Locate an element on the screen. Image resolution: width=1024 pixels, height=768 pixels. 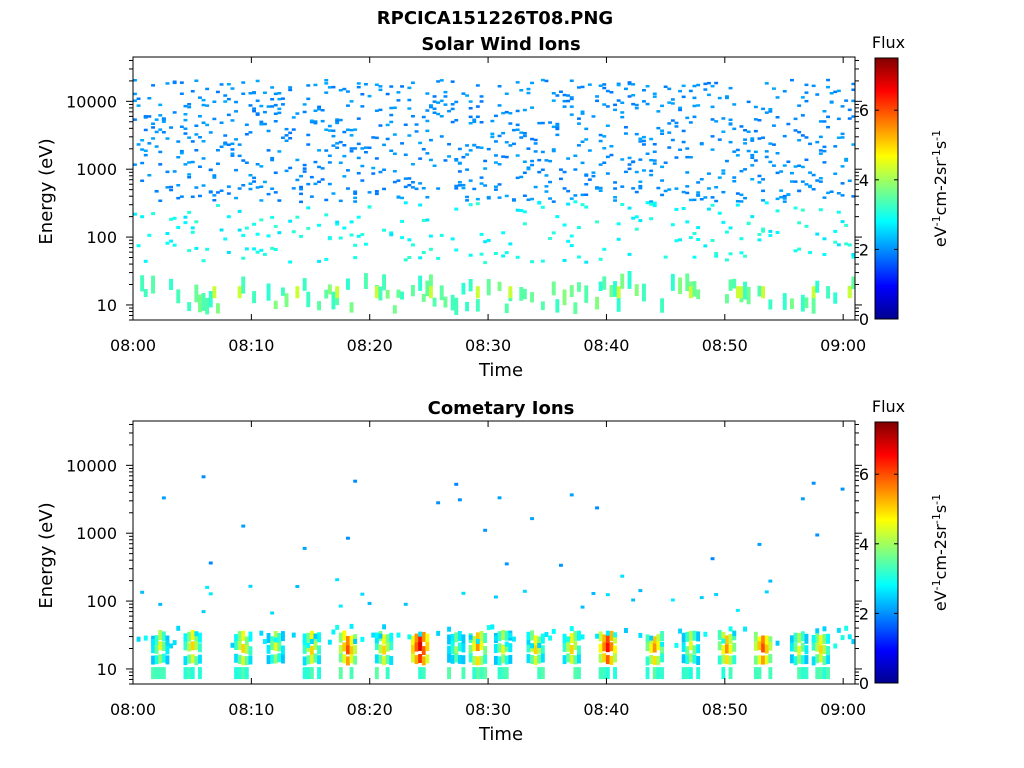
colorbar-tick-label: 4 is located at coordinates (864, 544).